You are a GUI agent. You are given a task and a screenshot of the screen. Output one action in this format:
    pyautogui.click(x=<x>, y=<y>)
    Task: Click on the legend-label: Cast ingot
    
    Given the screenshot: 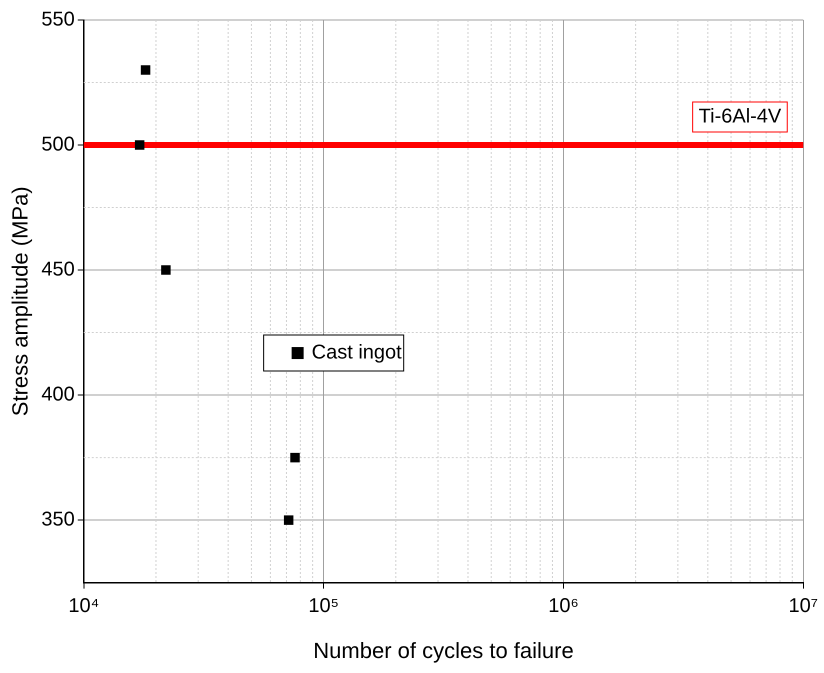 What is the action you would take?
    pyautogui.click(x=357, y=353)
    